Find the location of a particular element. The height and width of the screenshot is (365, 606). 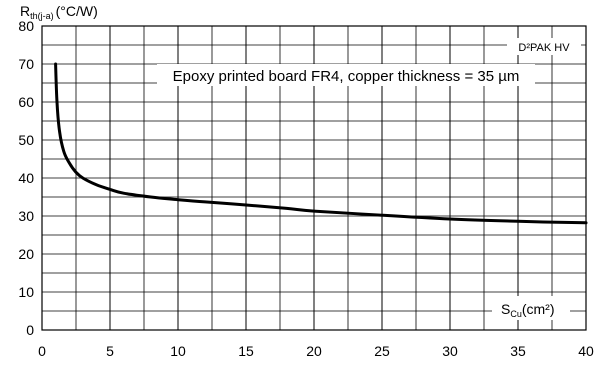

x-axis-label-sub: Cu is located at coordinates (516, 314).